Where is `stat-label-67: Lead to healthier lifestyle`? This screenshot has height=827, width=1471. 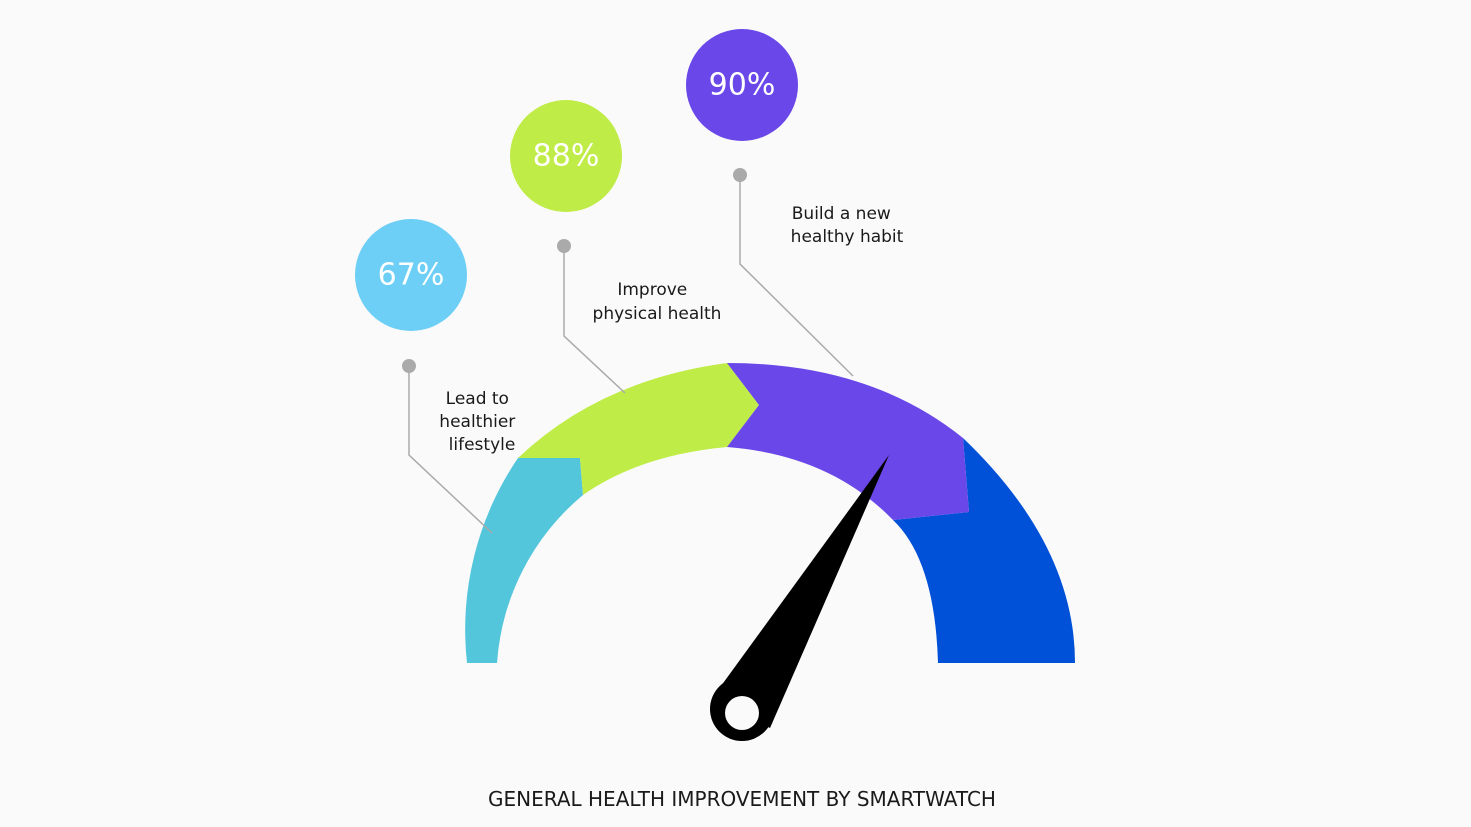
stat-label-67: Lead to healthier lifestyle is located at coordinates (479, 422).